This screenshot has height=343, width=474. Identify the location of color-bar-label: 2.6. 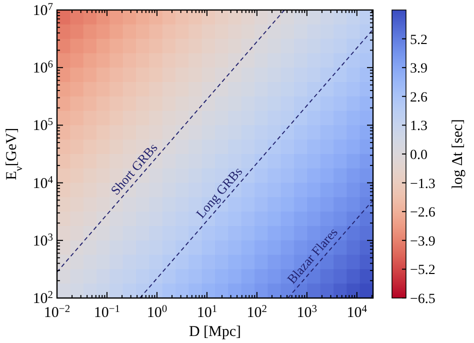
(419, 98).